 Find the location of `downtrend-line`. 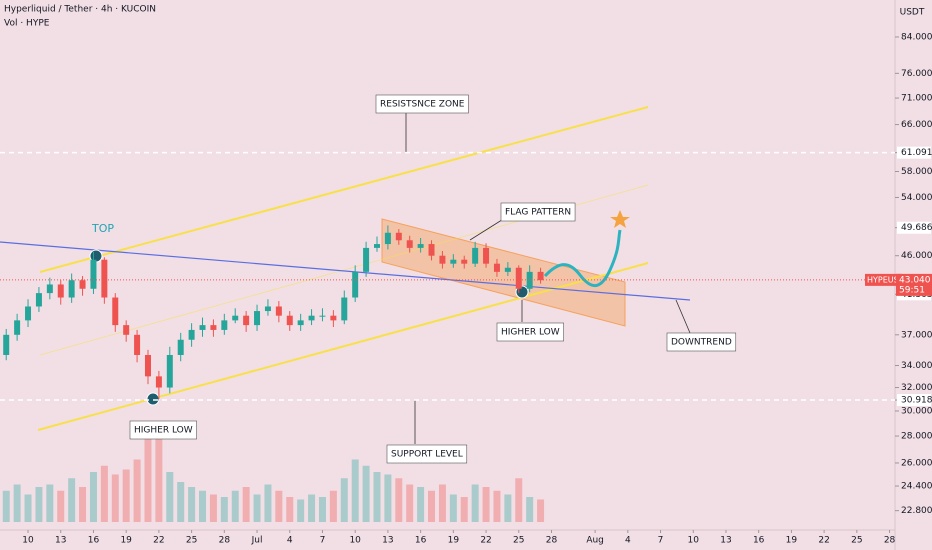

downtrend-line is located at coordinates (345, 271).